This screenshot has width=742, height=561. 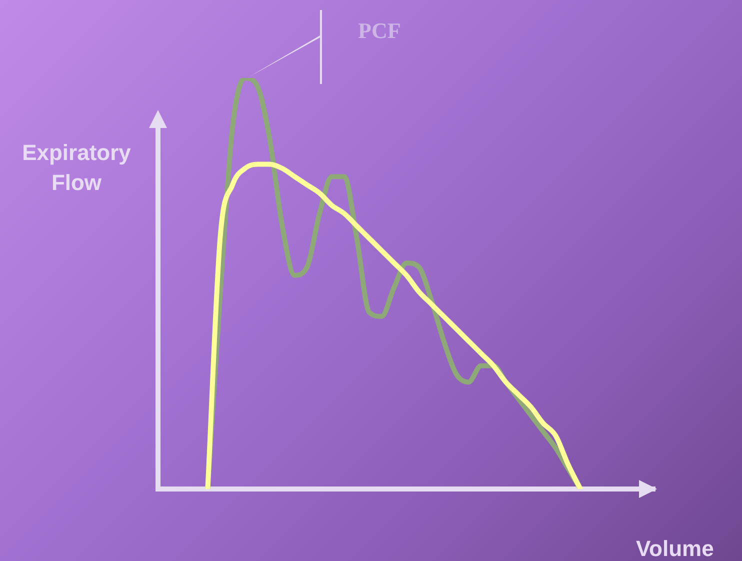 I want to click on x-axis-title: Volume, so click(x=675, y=548).